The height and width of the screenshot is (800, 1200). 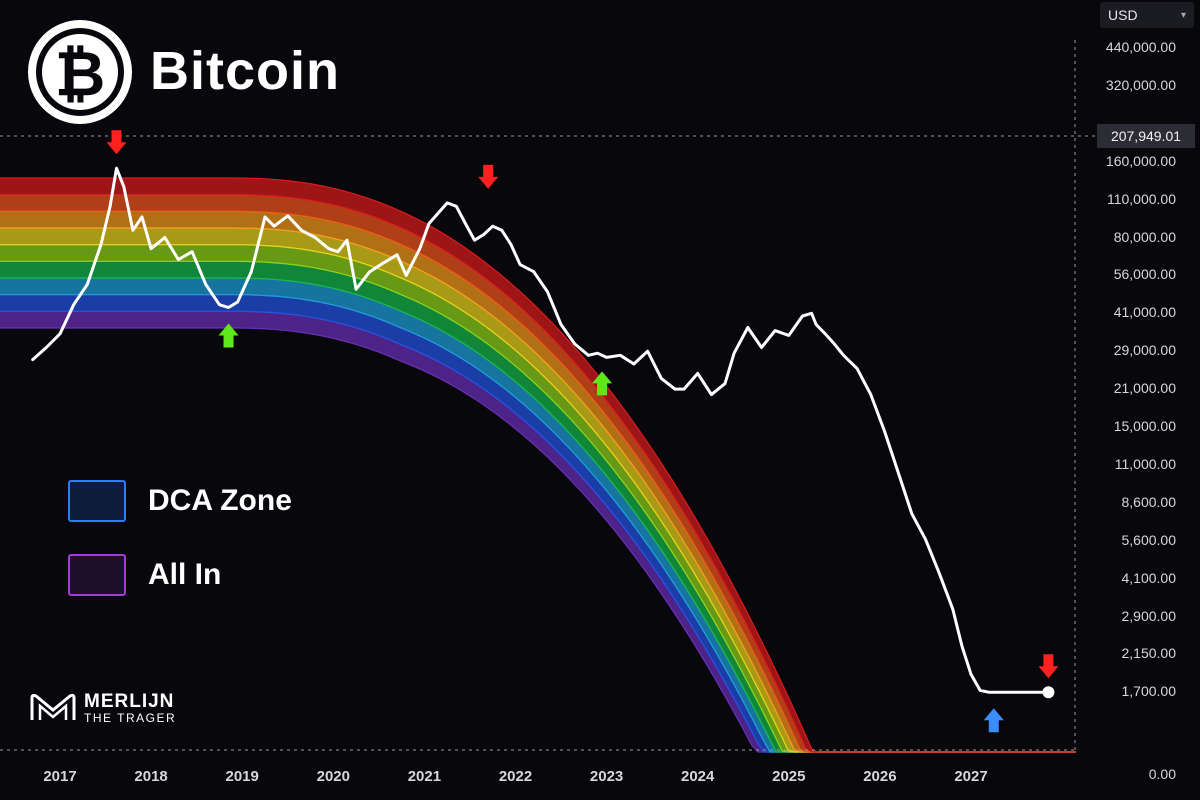 I want to click on legend-swatch-dca-zone, so click(x=97, y=501).